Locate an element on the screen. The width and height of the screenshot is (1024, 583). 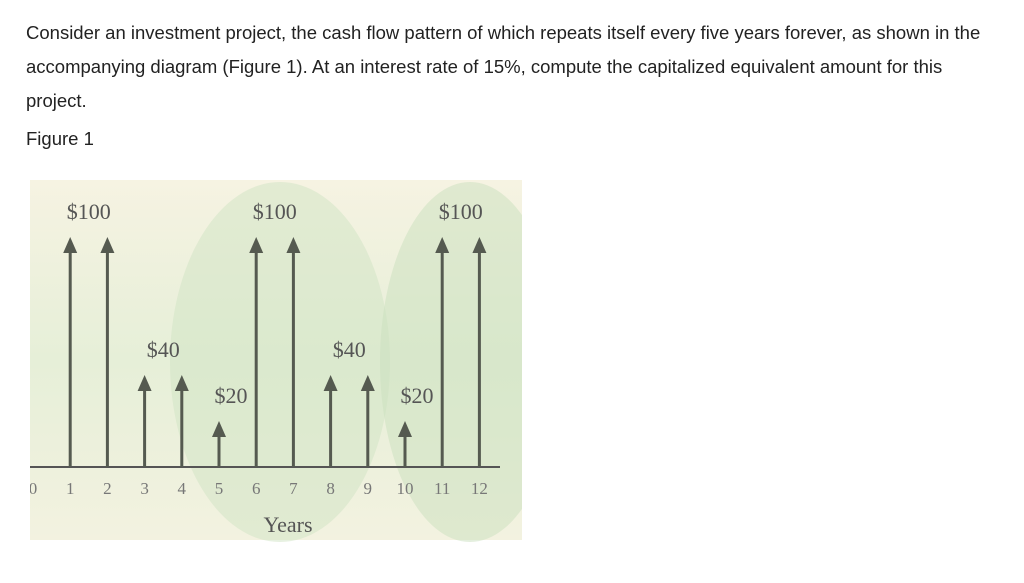
year-tick-label: 9 is located at coordinates (368, 488).